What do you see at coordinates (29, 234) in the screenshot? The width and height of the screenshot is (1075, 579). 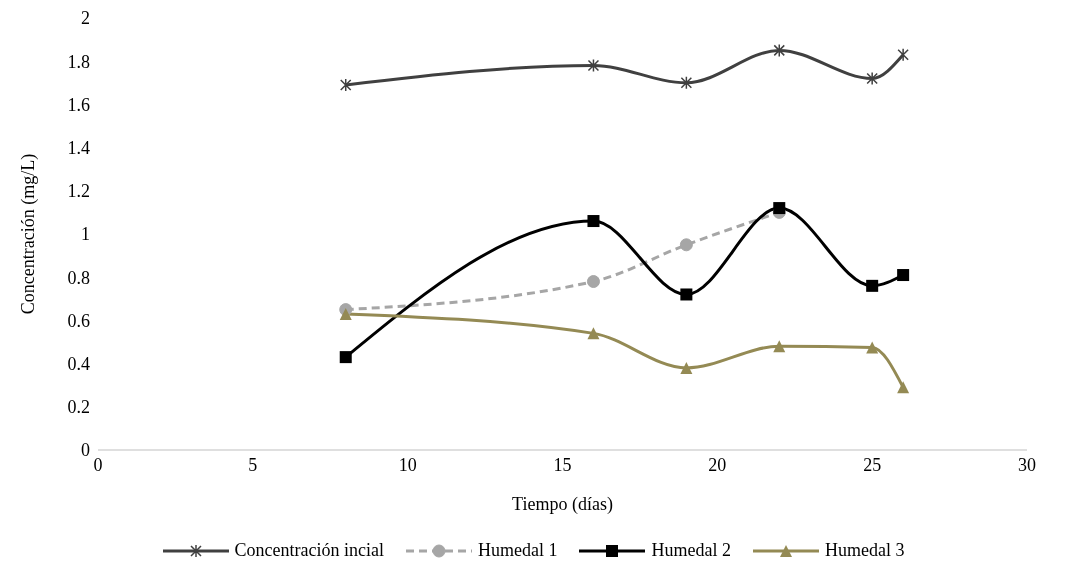 I see `y-axis-title: Concentración (mg/L)` at bounding box center [29, 234].